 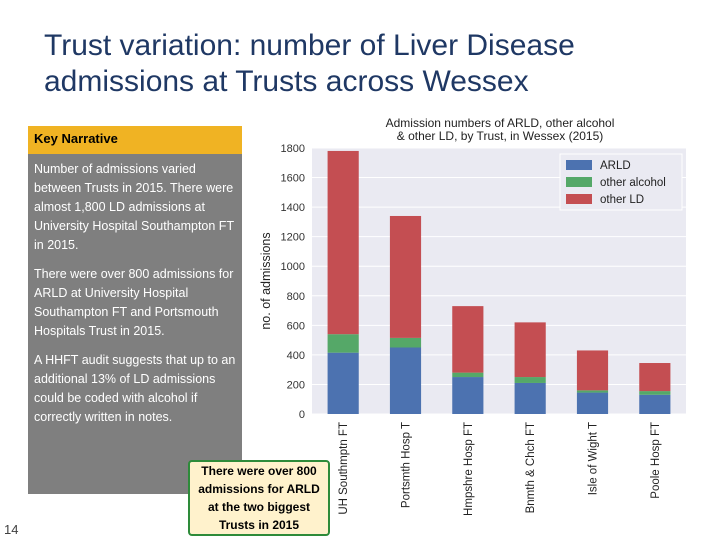 What do you see at coordinates (293, 149) in the screenshot?
I see `y-tick-label: 1800` at bounding box center [293, 149].